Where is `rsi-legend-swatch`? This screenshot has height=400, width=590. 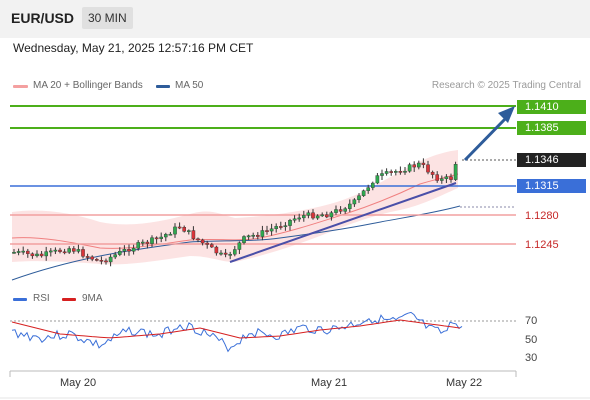 rsi-legend-swatch is located at coordinates (20, 299).